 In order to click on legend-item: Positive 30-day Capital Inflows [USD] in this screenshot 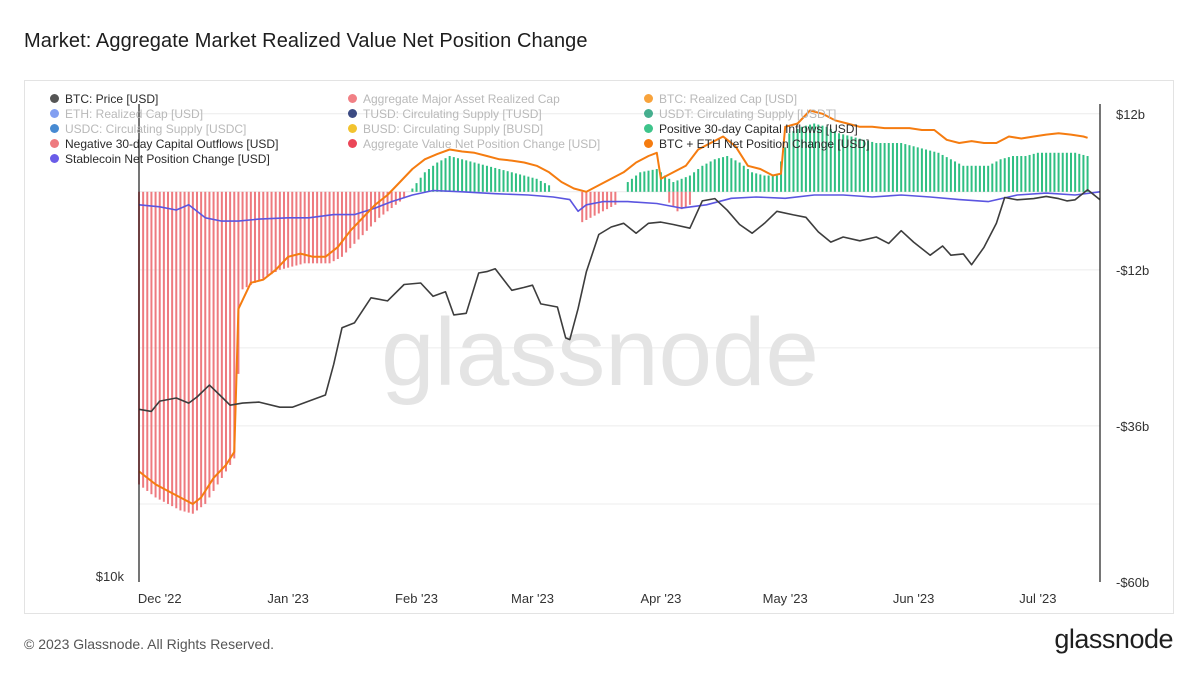, I will do `click(751, 129)`.